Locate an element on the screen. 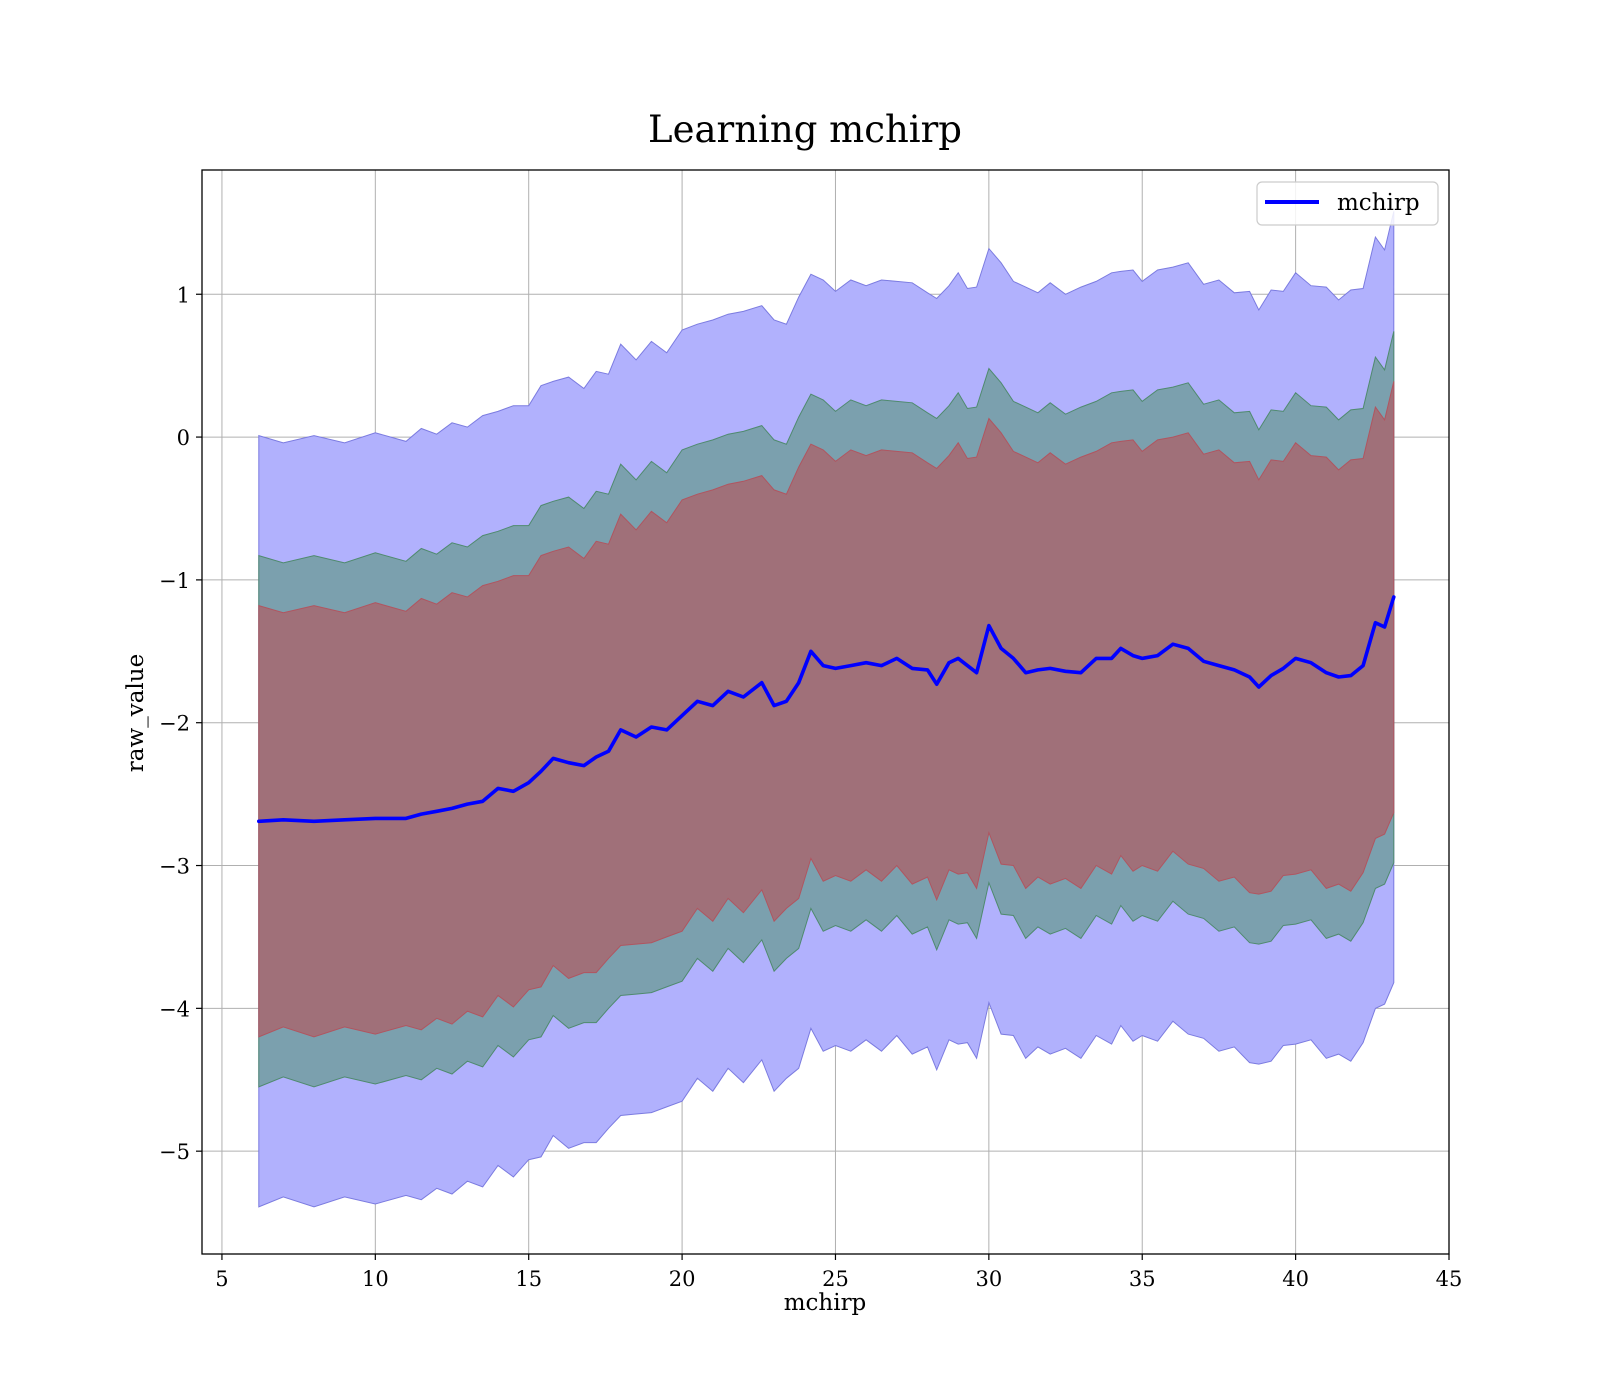 The image size is (1600, 1400). legend: mchirp is located at coordinates (1347, 203).